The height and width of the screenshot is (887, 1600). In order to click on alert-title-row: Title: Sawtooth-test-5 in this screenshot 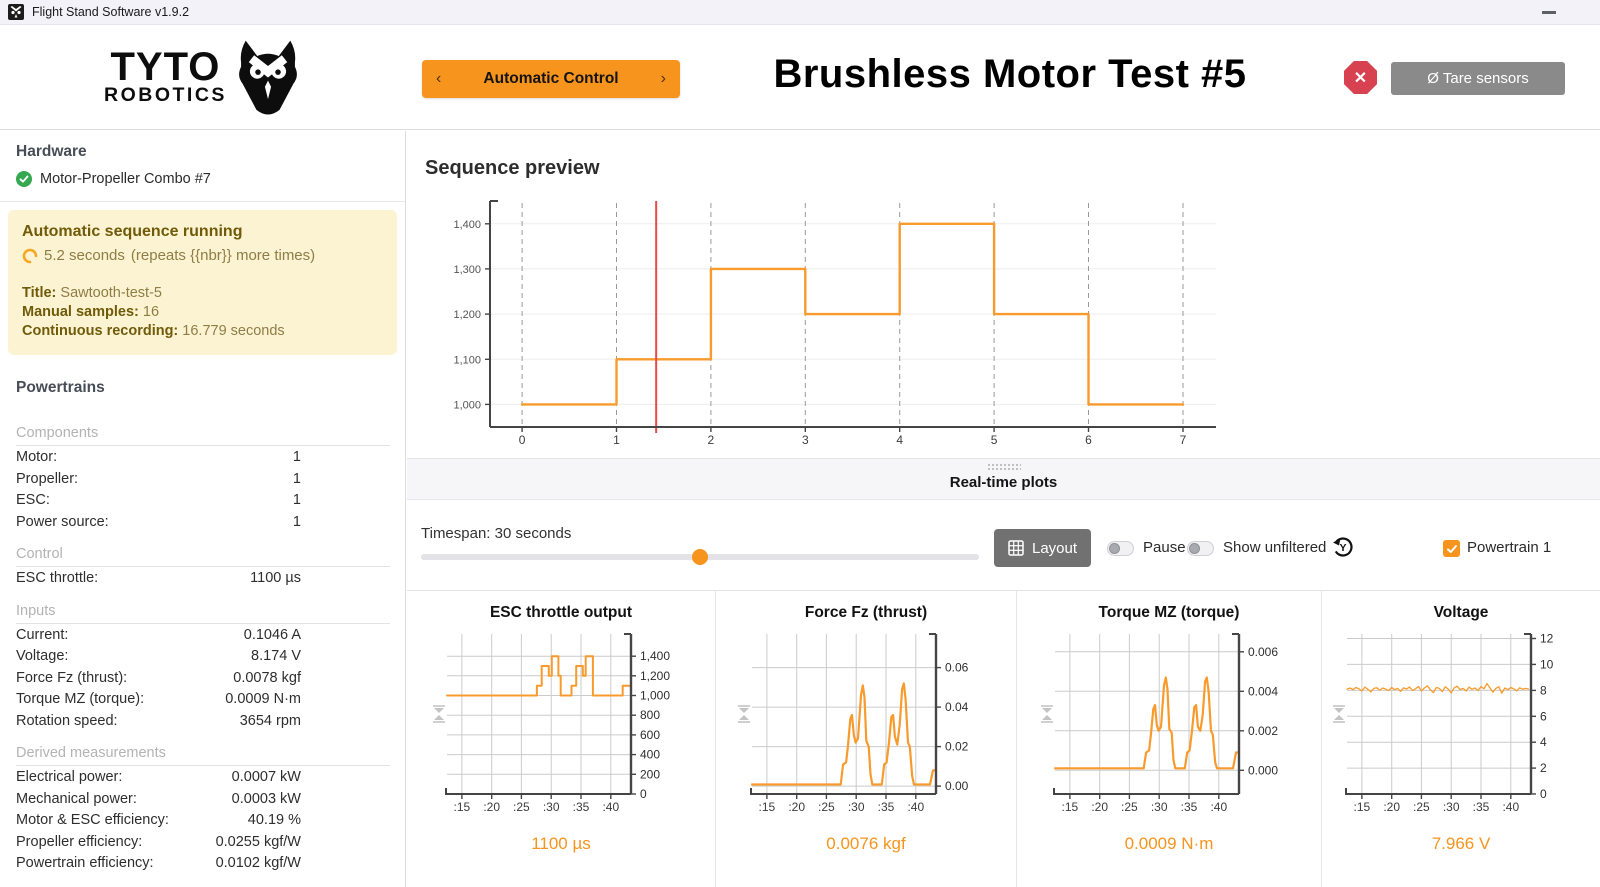, I will do `click(92, 293)`.